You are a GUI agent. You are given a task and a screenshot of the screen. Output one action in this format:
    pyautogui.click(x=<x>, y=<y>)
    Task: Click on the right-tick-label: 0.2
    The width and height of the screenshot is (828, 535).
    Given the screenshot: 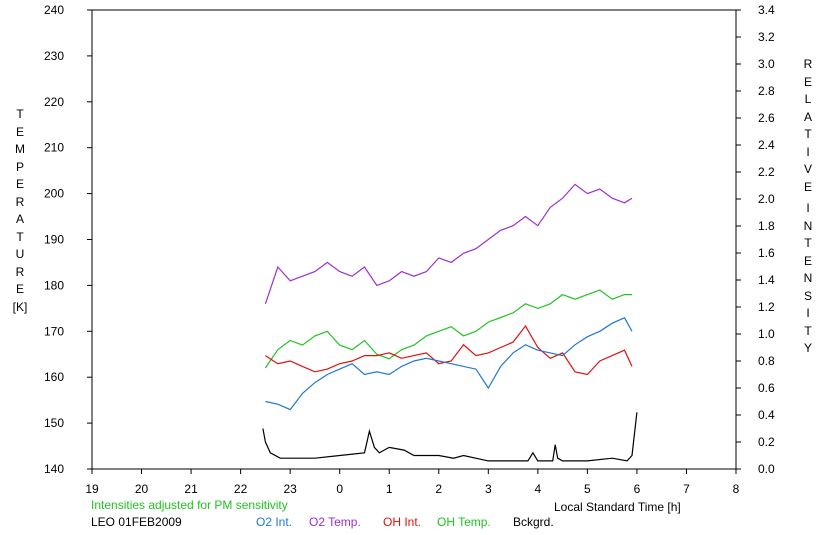 What is the action you would take?
    pyautogui.click(x=766, y=442)
    